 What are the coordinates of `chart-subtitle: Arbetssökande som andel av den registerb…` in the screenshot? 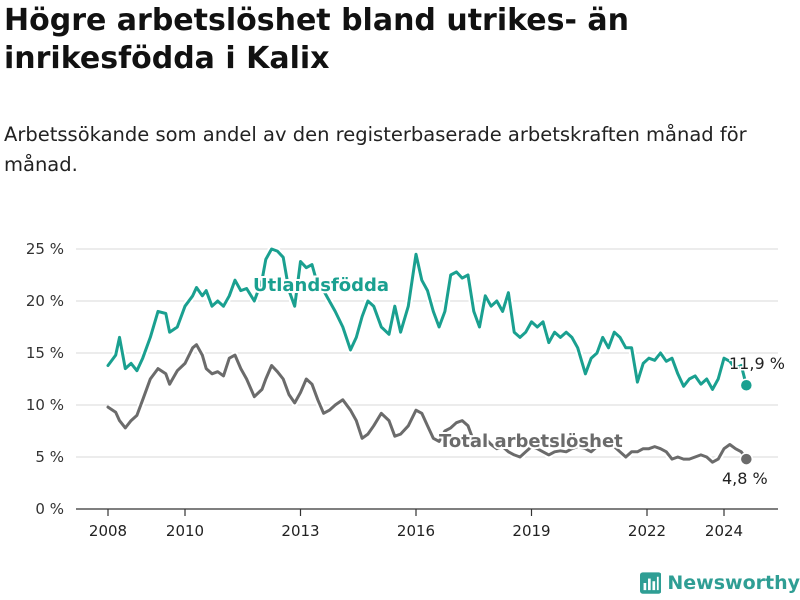 It's located at (375, 149).